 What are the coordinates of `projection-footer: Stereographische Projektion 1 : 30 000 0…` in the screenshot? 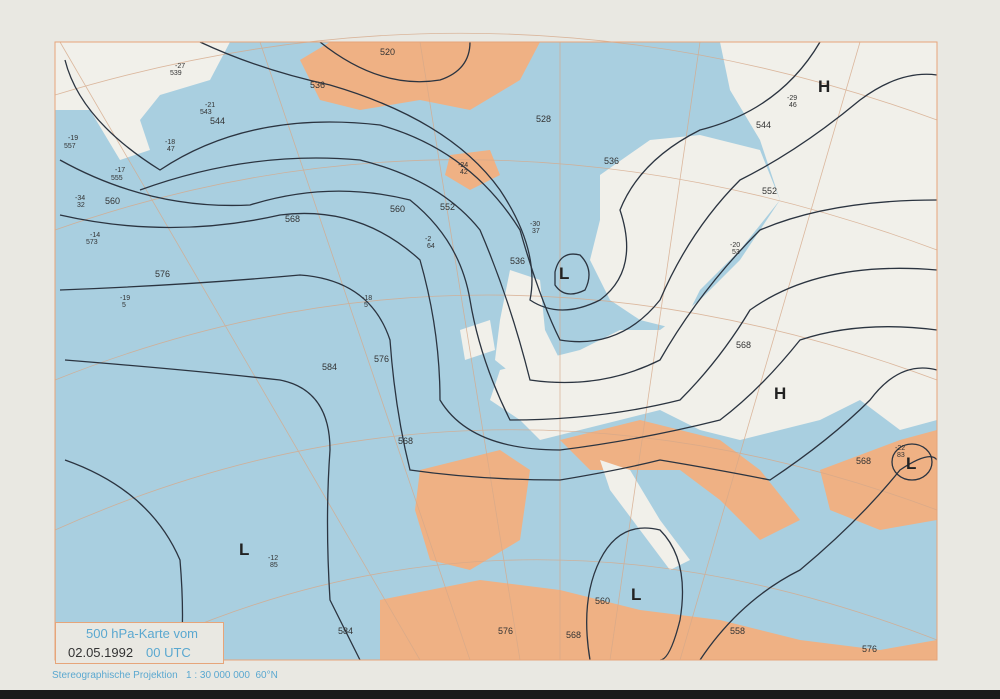 It's located at (165, 675).